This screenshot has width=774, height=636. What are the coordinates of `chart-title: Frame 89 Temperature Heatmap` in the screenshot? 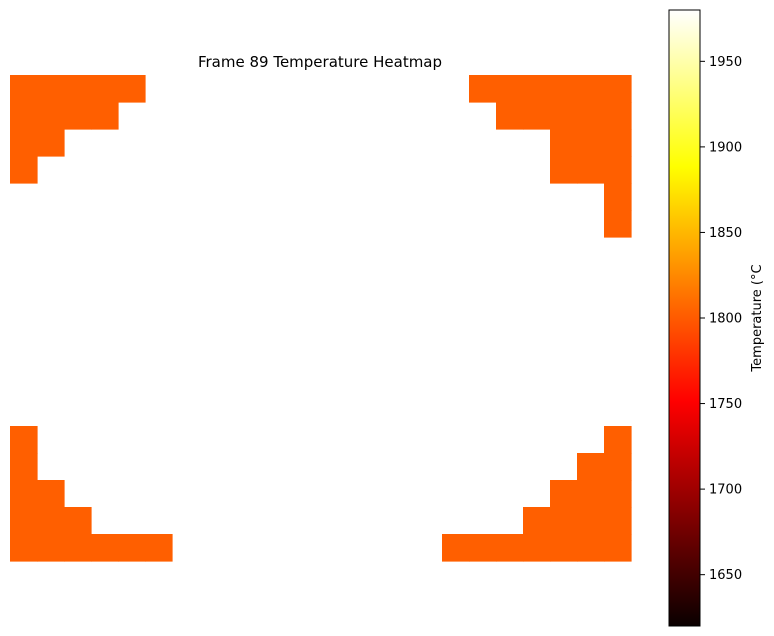 It's located at (320, 62).